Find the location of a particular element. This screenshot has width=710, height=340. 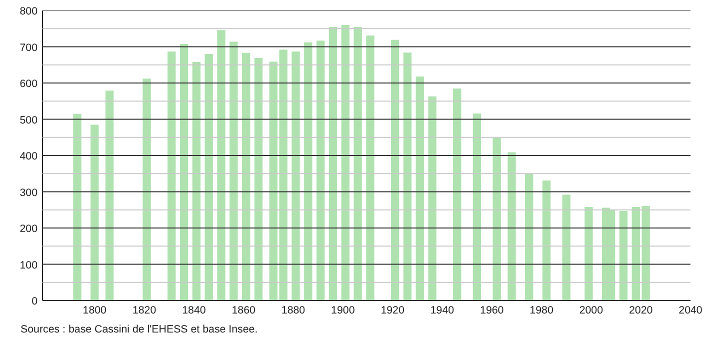

x-tick-label: 1920 is located at coordinates (392, 310).